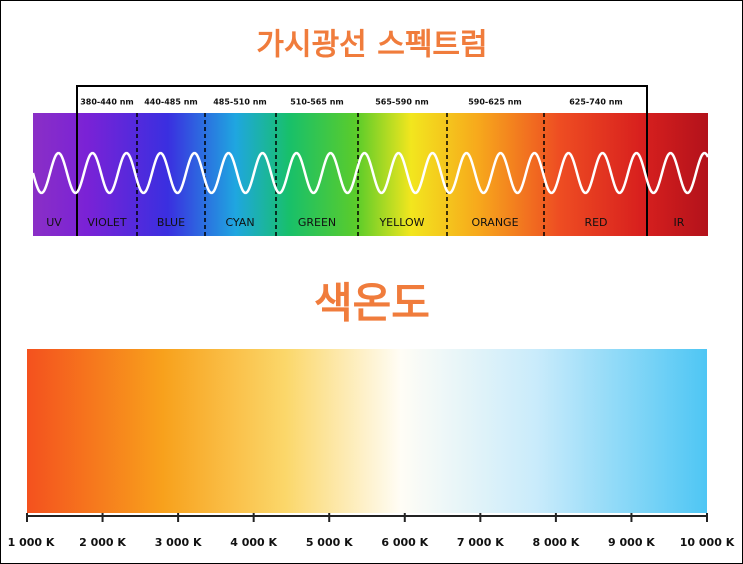 Image resolution: width=743 pixels, height=564 pixels. What do you see at coordinates (371, 45) in the screenshot?
I see `spectrum-title: 가시광선 스펙트럼` at bounding box center [371, 45].